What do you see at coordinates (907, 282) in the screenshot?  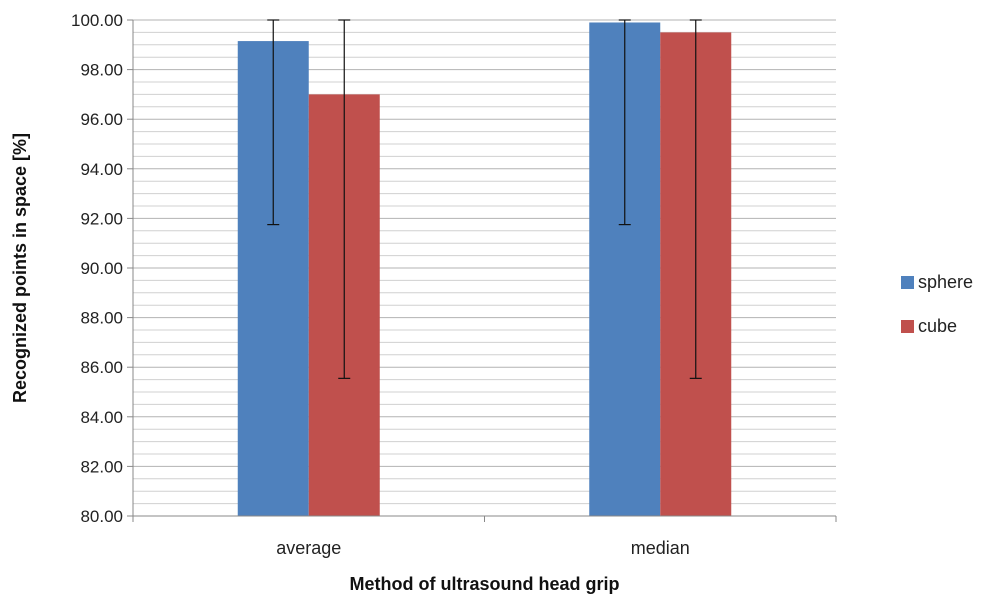 I see `legend-swatch-sphere` at bounding box center [907, 282].